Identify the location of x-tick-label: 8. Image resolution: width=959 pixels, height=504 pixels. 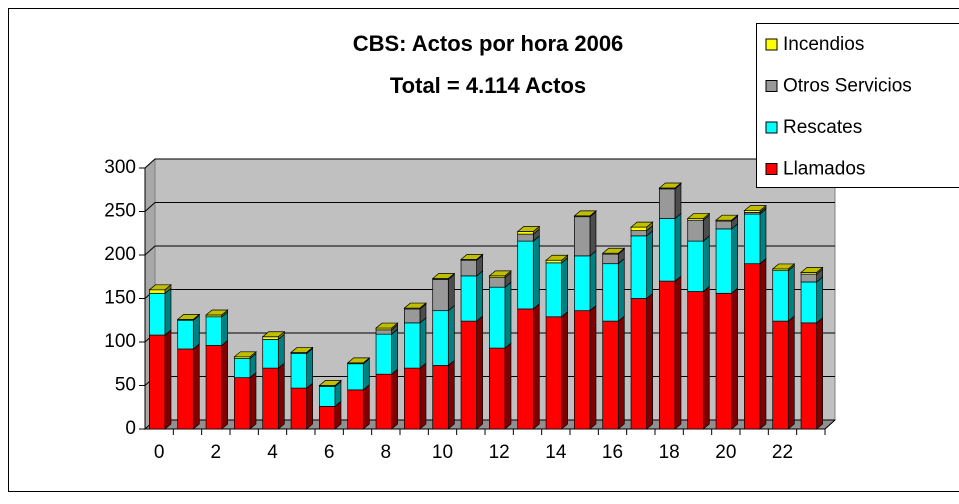
(386, 452).